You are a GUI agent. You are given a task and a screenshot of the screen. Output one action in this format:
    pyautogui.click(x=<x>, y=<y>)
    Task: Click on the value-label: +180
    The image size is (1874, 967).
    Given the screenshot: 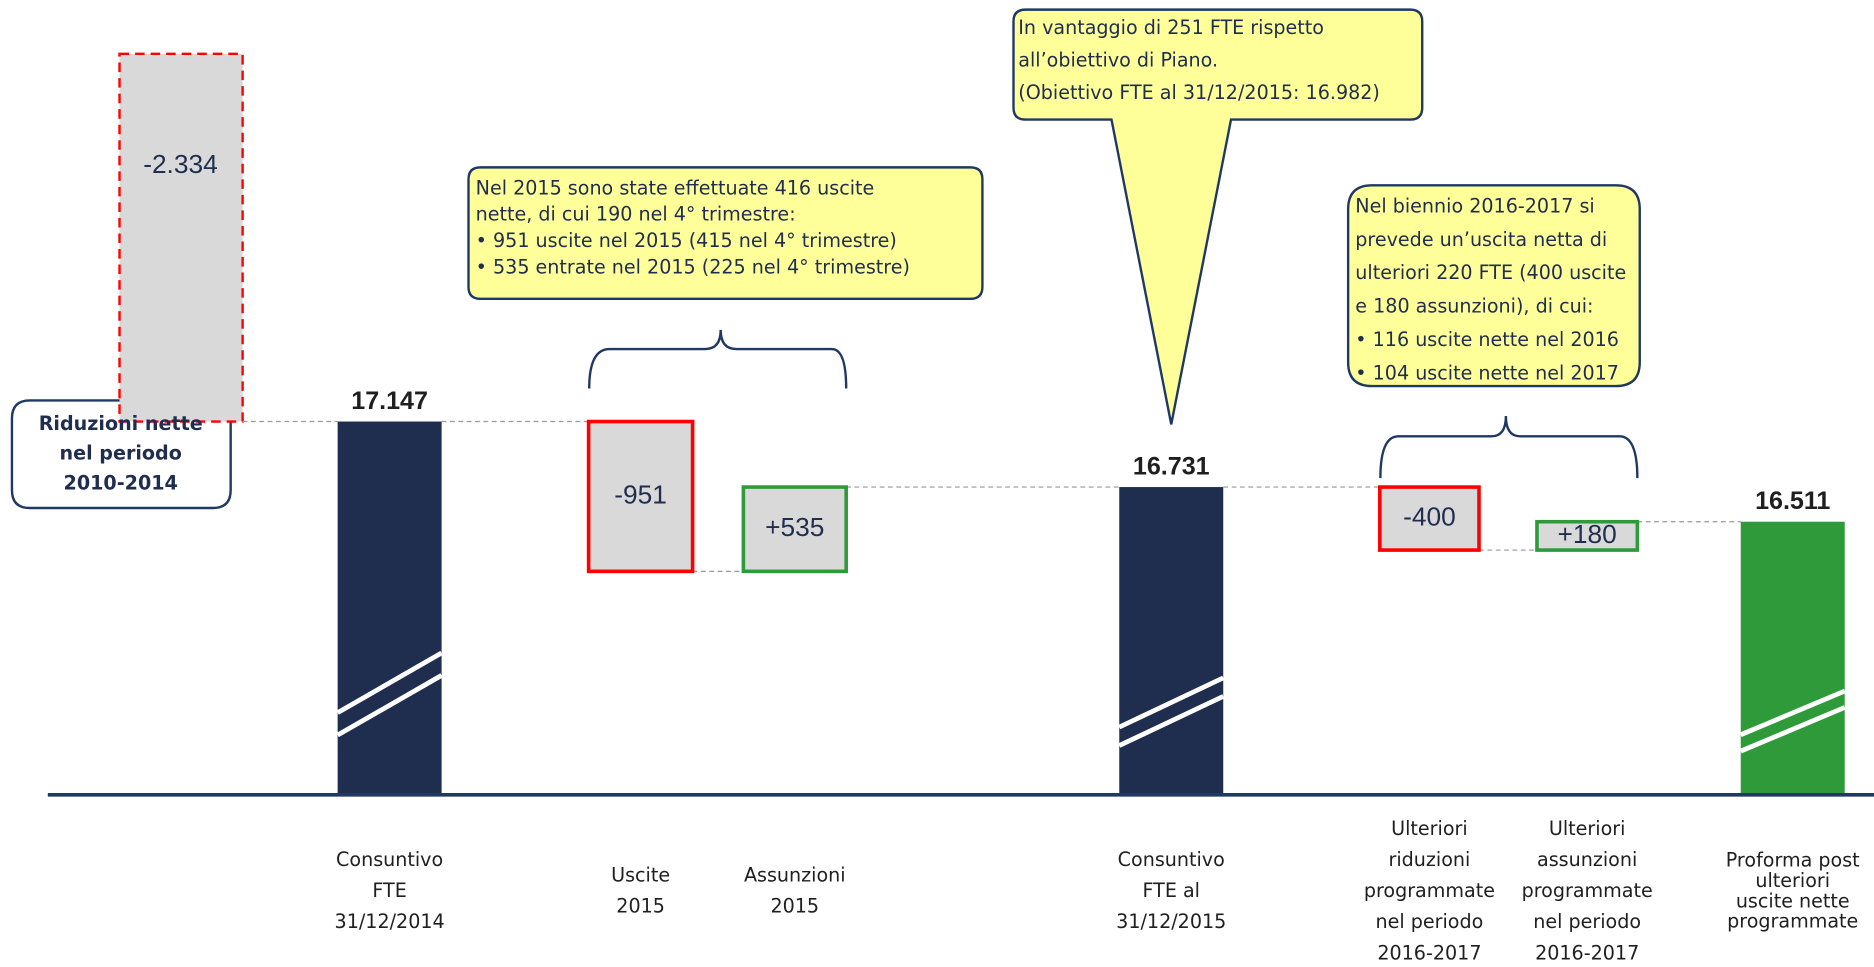 What is the action you would take?
    pyautogui.click(x=1587, y=534)
    